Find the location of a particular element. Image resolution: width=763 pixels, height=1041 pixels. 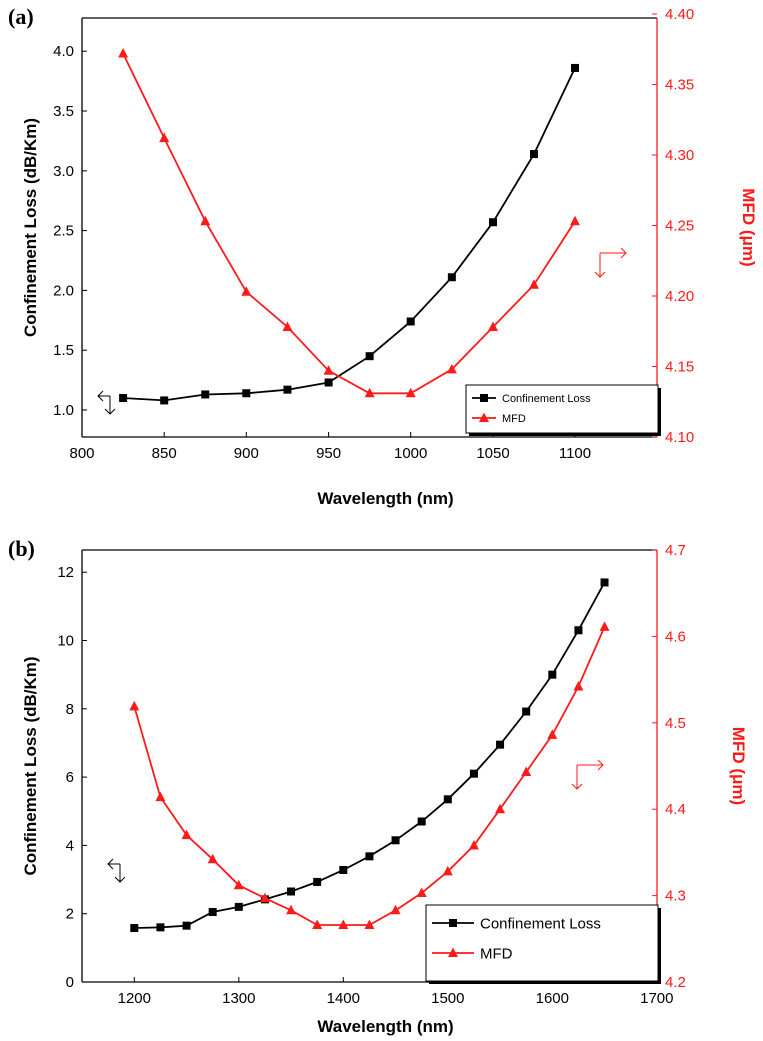

y2-tick-label: 4.40 is located at coordinates (679, 14).